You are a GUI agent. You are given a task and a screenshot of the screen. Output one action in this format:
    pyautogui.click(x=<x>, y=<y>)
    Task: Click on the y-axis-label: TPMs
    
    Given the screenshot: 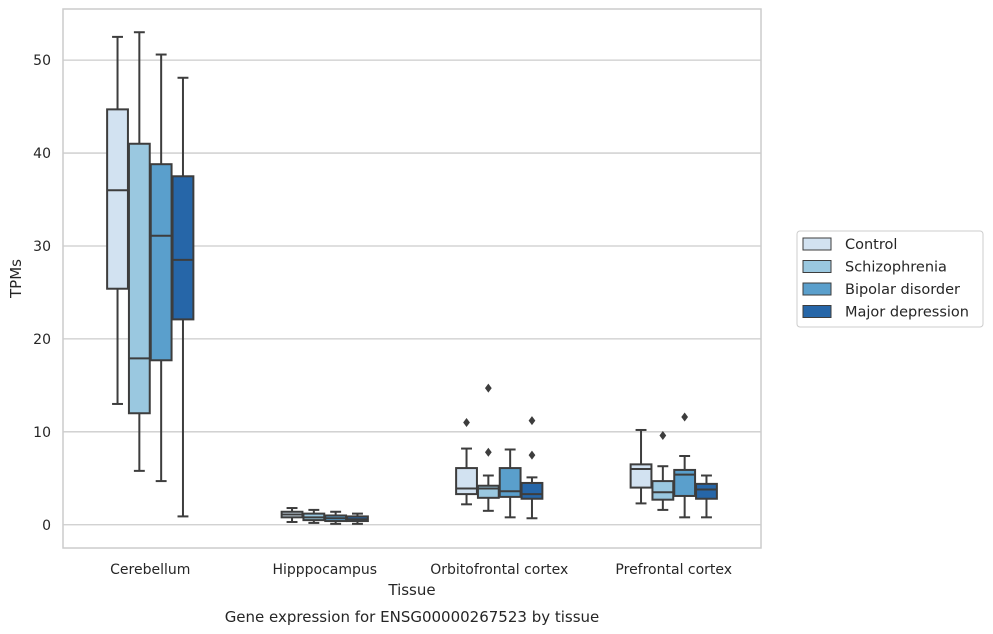 What is the action you would take?
    pyautogui.click(x=16, y=279)
    